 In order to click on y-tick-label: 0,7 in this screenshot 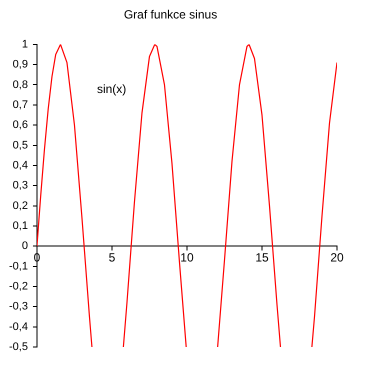, I will do `click(20, 104)`.